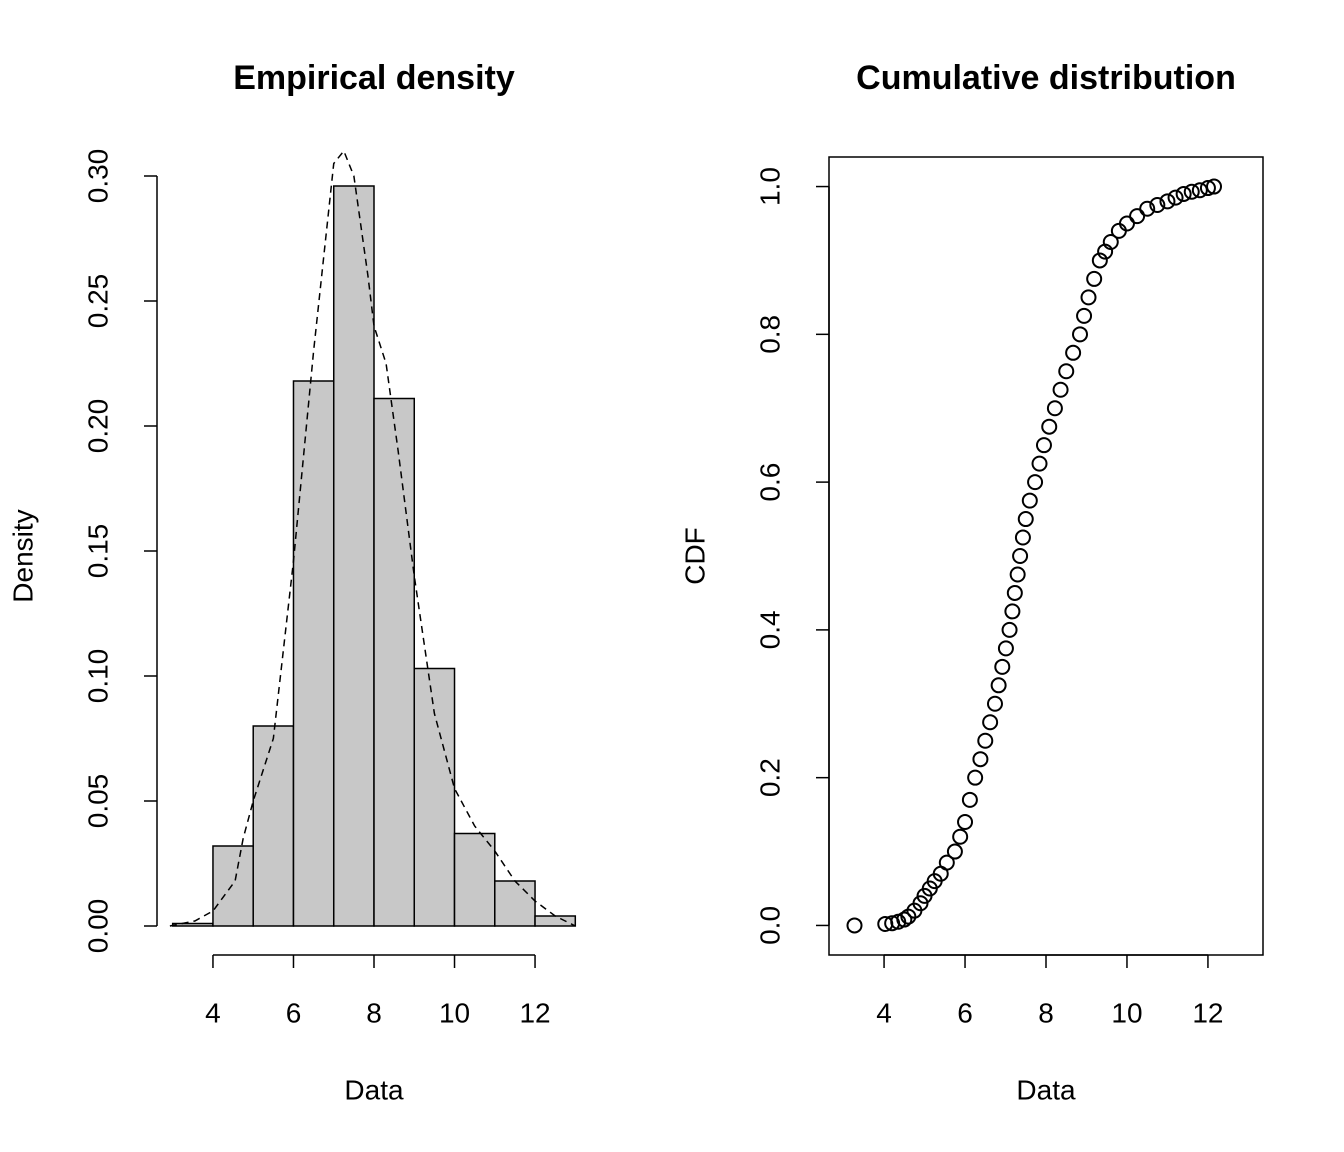  I want to click on y-tick-label: 0.10, so click(97, 676).